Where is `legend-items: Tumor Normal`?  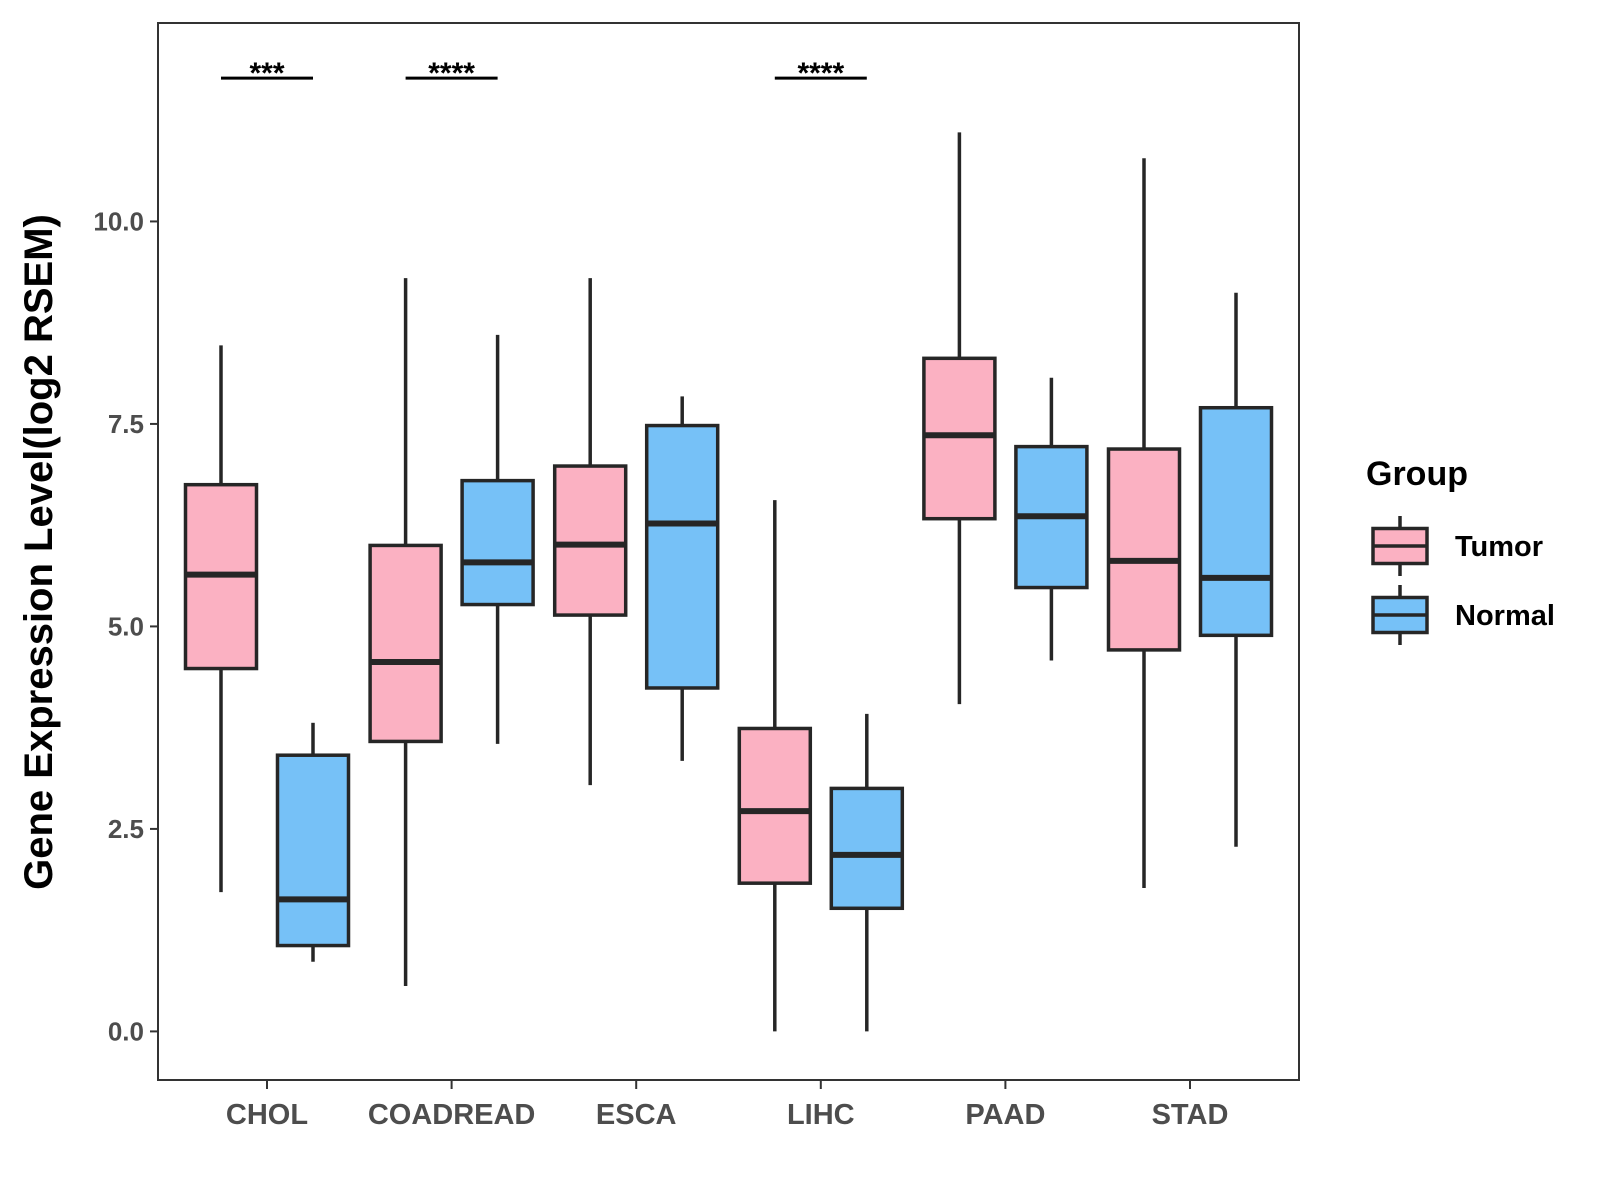 legend-items: Tumor Normal is located at coordinates (1463, 580).